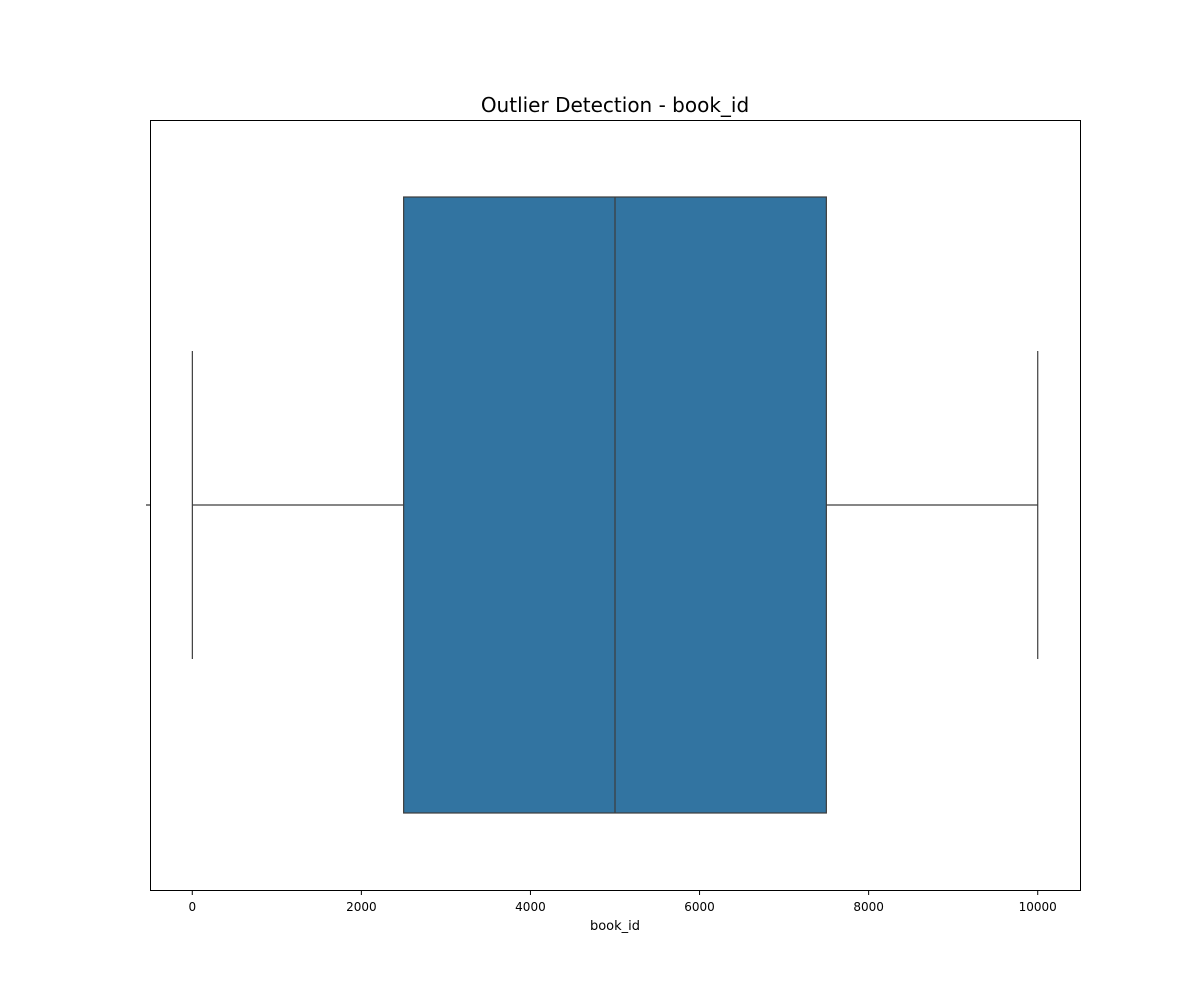  Describe the element at coordinates (622, 902) in the screenshot. I see `x-axis-ticks: 0 2000 4000 6000 8000 10000` at that location.